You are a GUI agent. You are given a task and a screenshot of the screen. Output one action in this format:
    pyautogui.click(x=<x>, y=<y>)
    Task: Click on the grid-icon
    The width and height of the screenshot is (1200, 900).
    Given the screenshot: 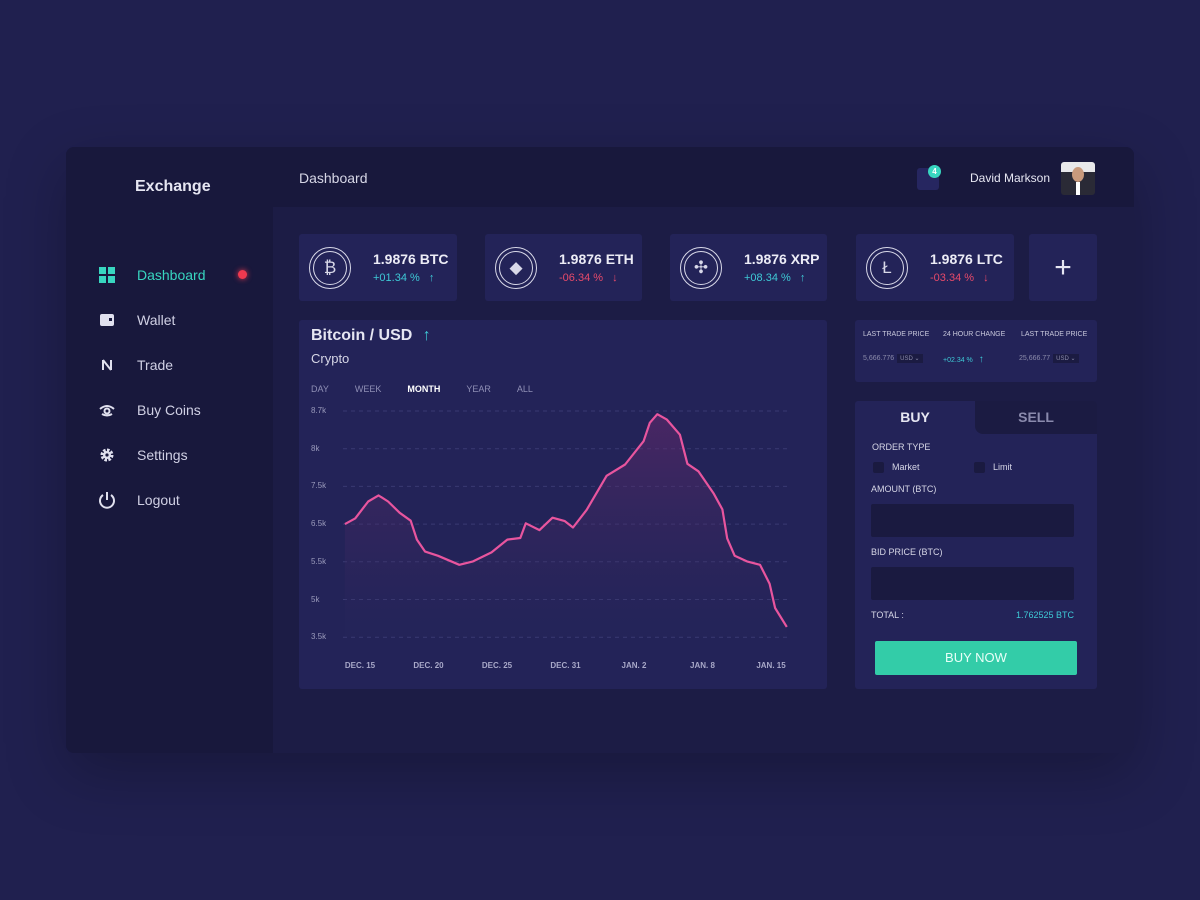 What is the action you would take?
    pyautogui.click(x=107, y=275)
    